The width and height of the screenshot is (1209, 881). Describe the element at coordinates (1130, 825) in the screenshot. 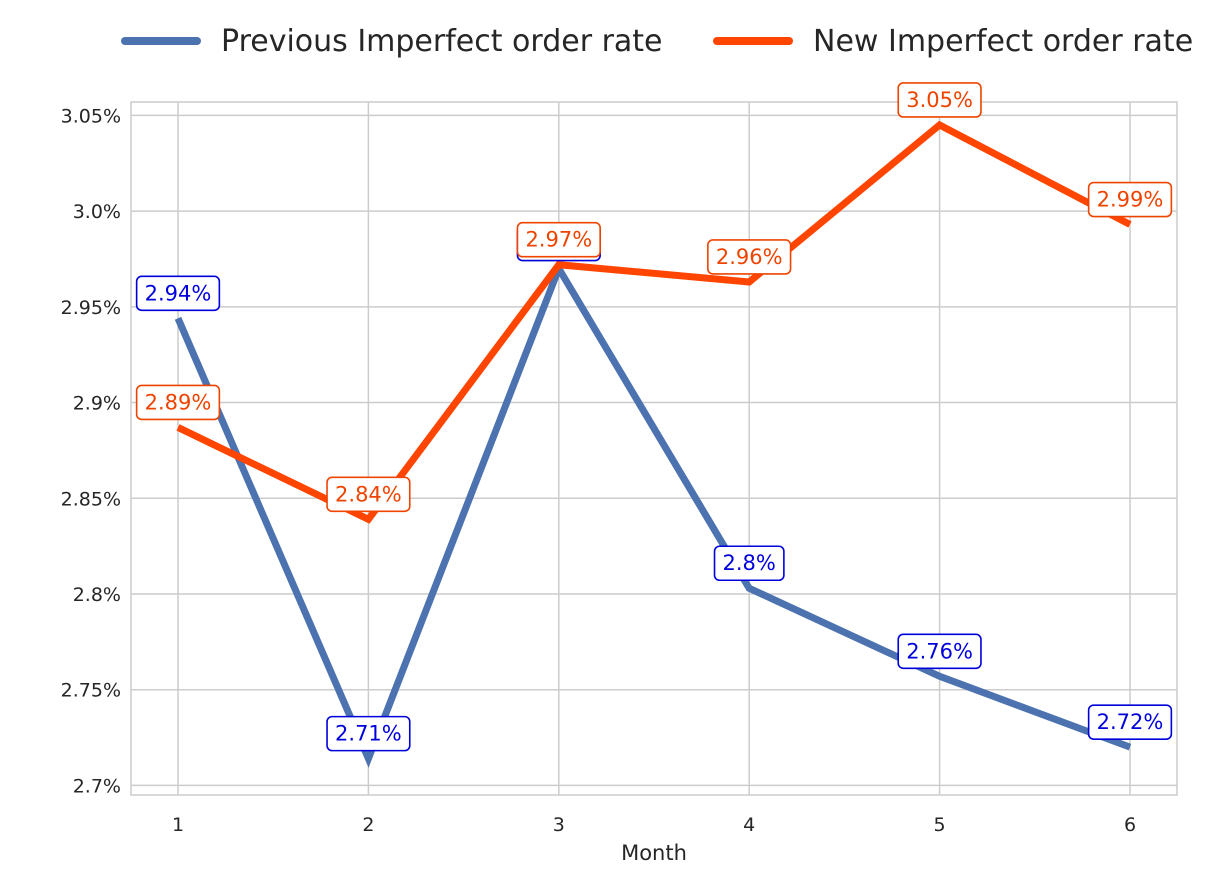

I see `x-tick-label: 6` at that location.